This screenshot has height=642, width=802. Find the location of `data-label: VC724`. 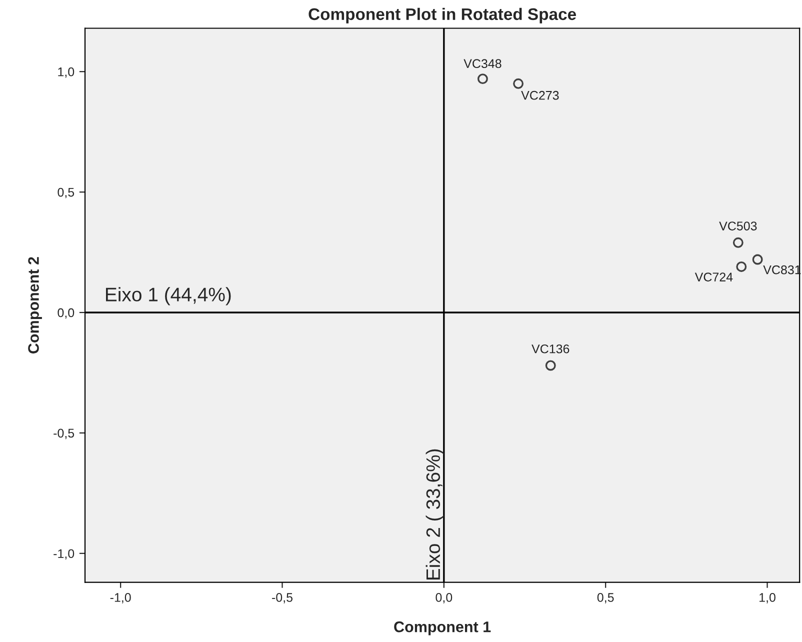

data-label: VC724 is located at coordinates (713, 277).